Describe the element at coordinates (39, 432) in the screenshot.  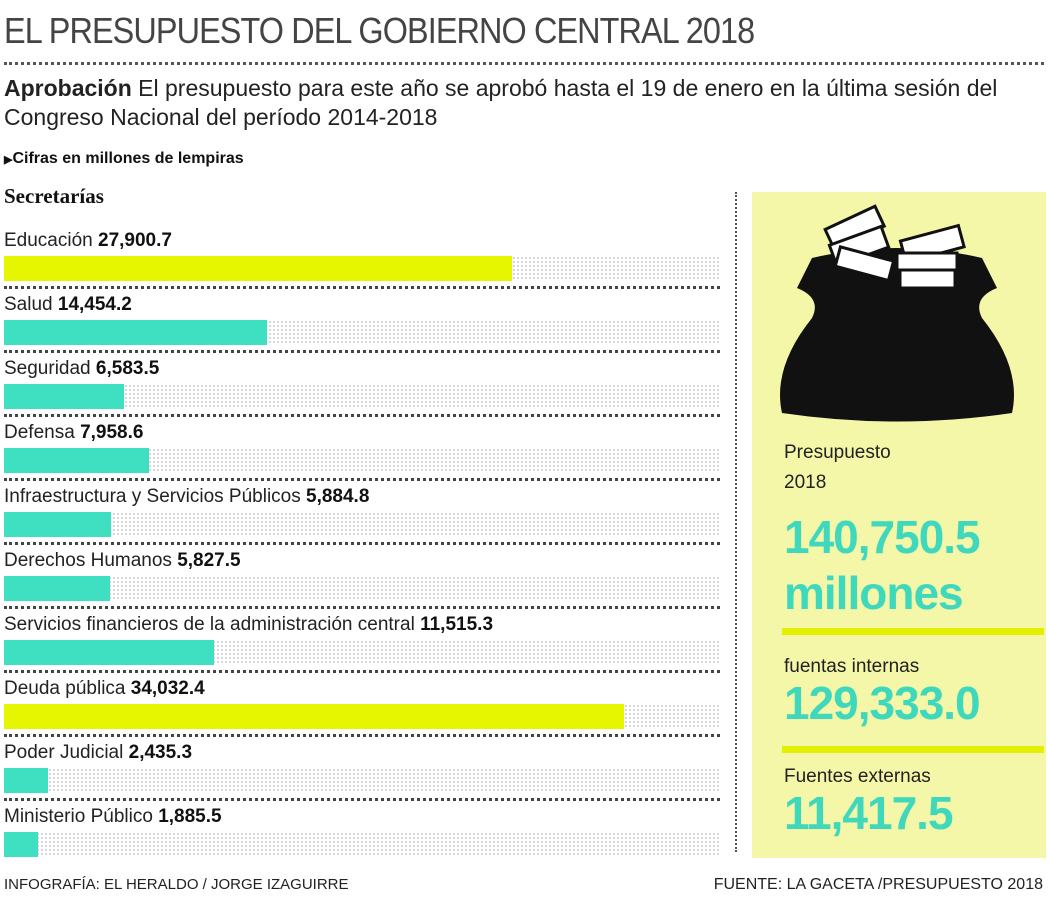
I see `category-label: Defensa` at that location.